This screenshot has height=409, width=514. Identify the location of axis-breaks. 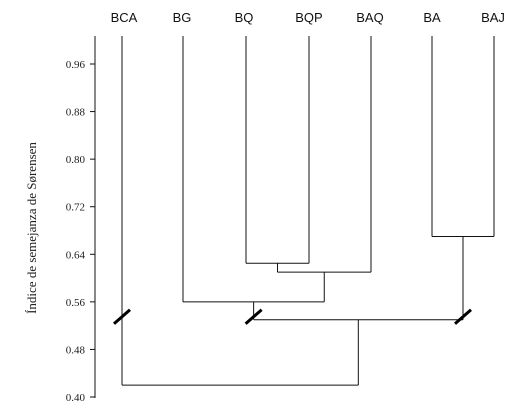
(292, 316).